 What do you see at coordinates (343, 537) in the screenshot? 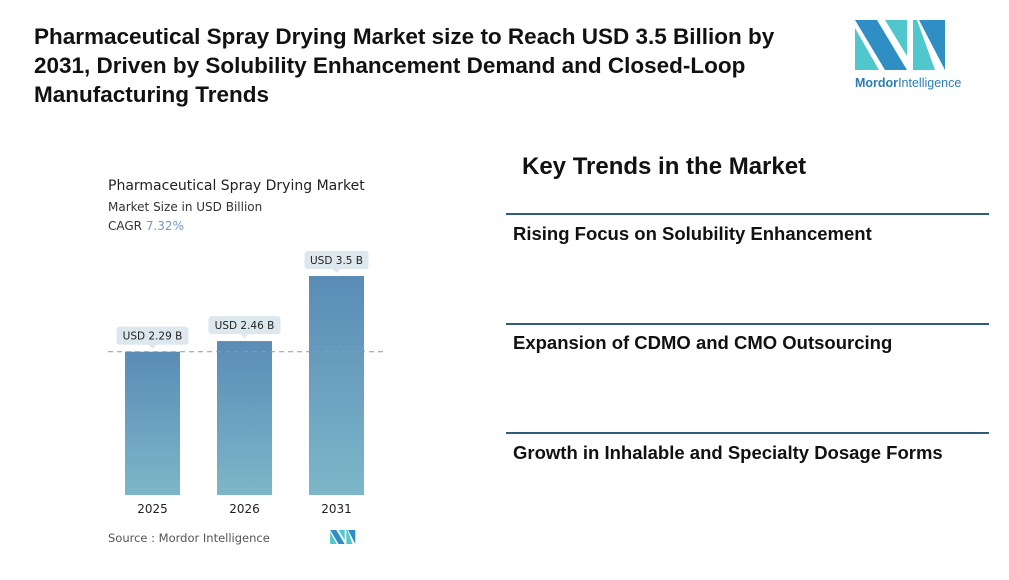
I see `source-logo-icon` at bounding box center [343, 537].